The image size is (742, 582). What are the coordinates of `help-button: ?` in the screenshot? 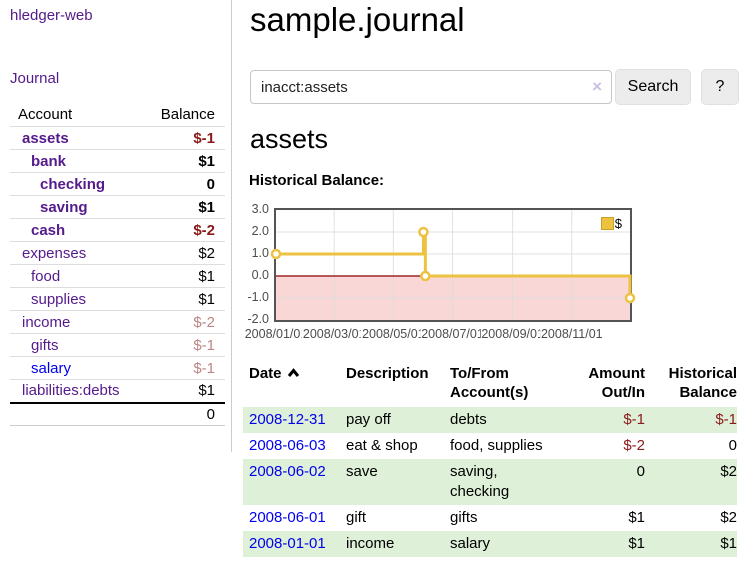 It's located at (720, 87).